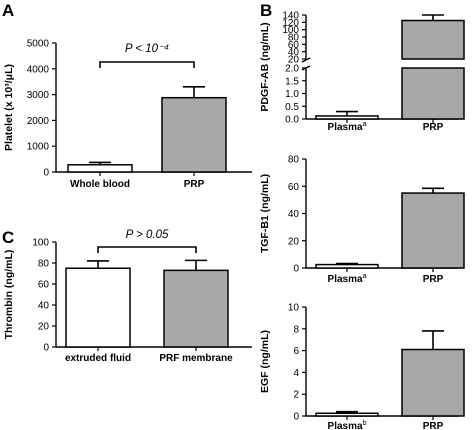  I want to click on x-tick-label: extruded fluid, so click(98, 358).